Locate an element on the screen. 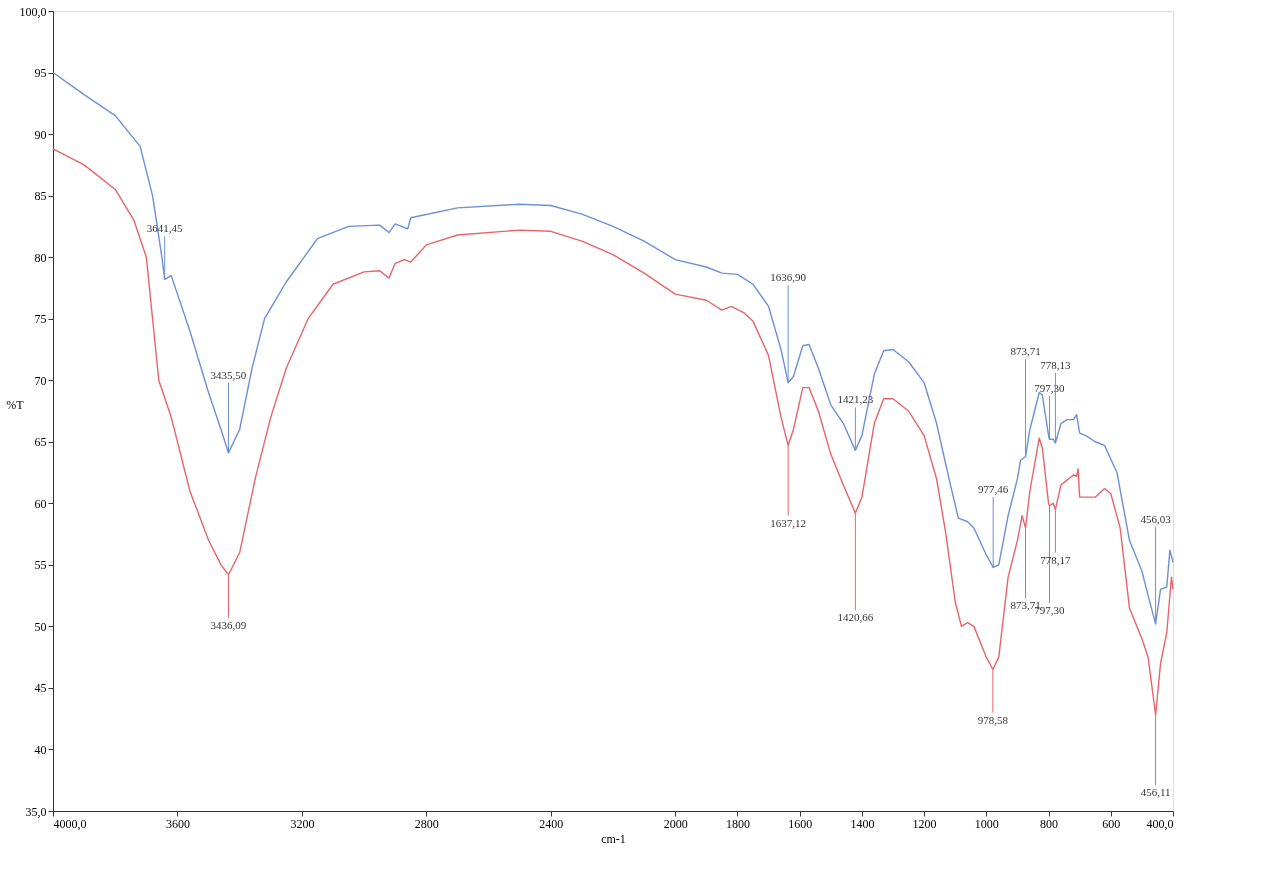 This screenshot has height=890, width=1265. y-tick-label: 80 is located at coordinates (40, 257).